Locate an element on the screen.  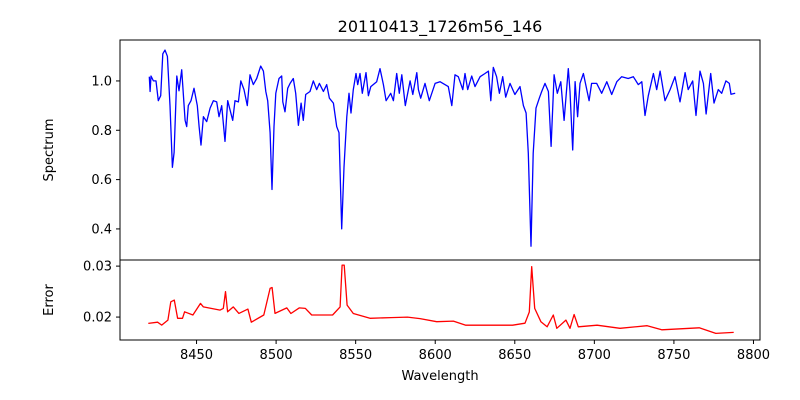
xtick-label: 8600 is located at coordinates (435, 355).